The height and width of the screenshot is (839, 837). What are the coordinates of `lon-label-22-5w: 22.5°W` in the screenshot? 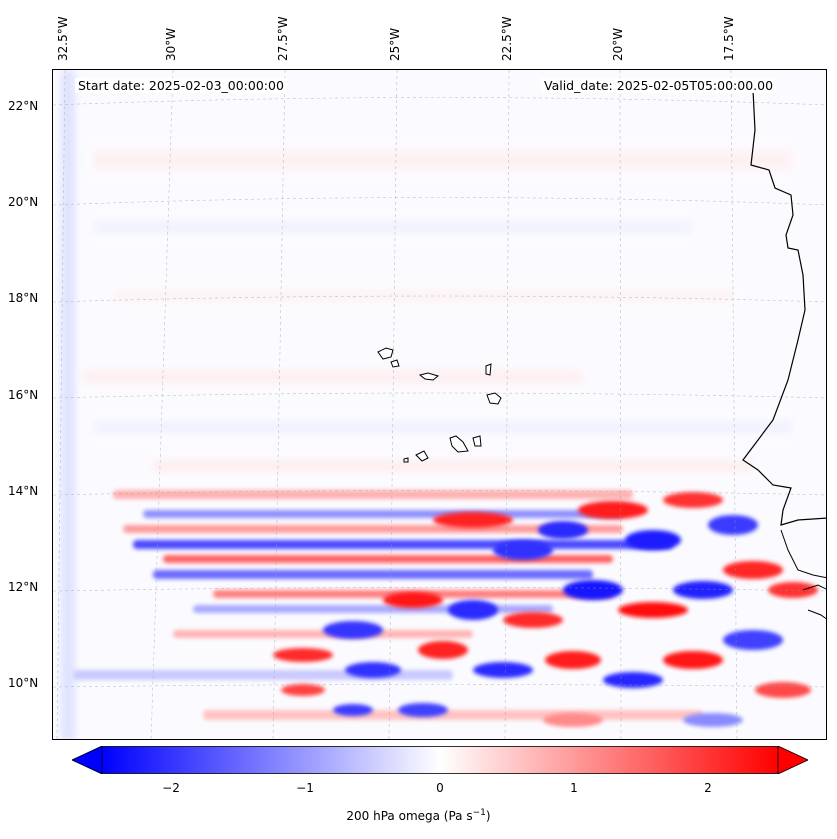 It's located at (507, 38).